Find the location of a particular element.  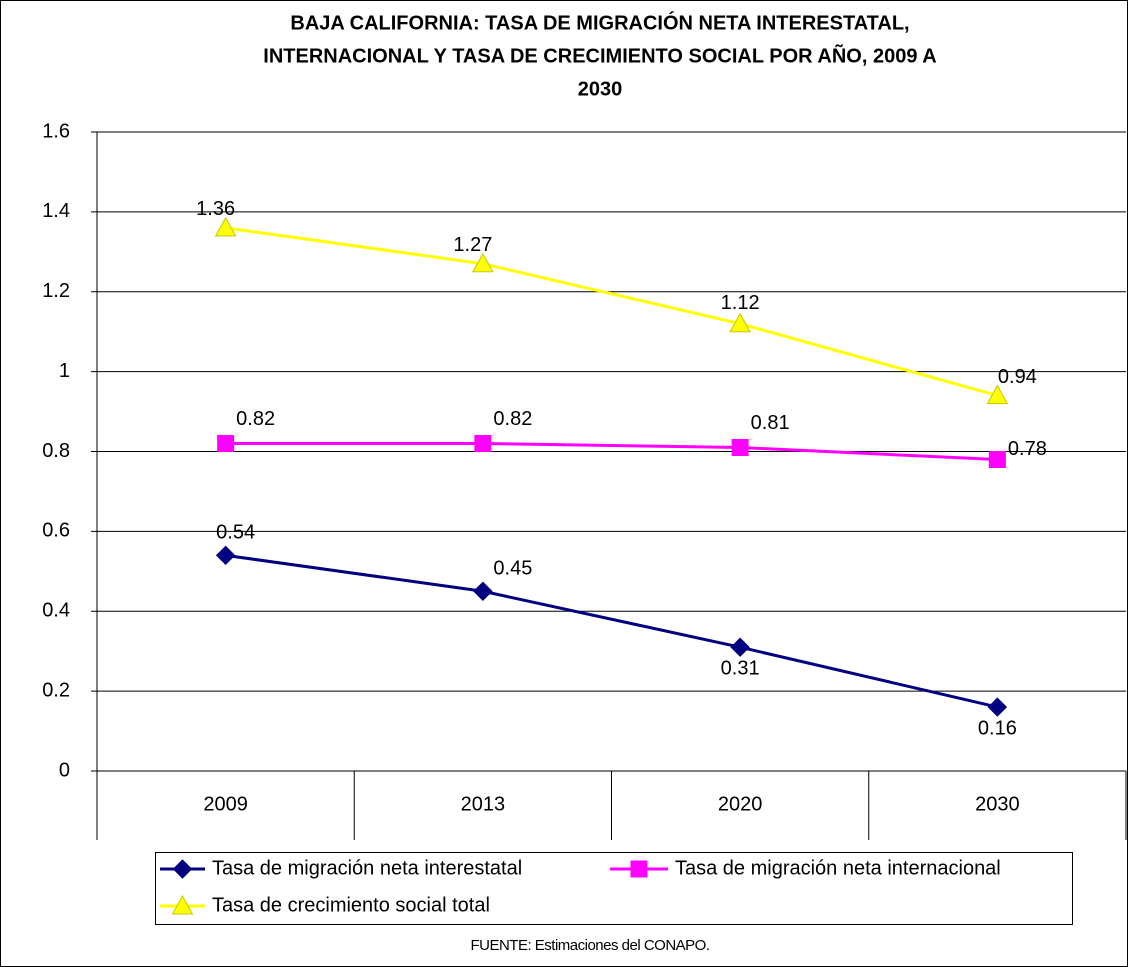

y-tick-label: 0.8 is located at coordinates (56, 451).